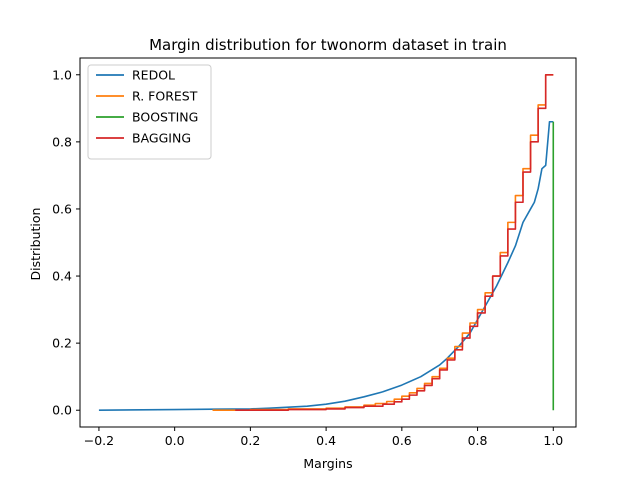 This screenshot has height=480, width=640. What do you see at coordinates (62, 343) in the screenshot?
I see `y-tick-label: 0.2` at bounding box center [62, 343].